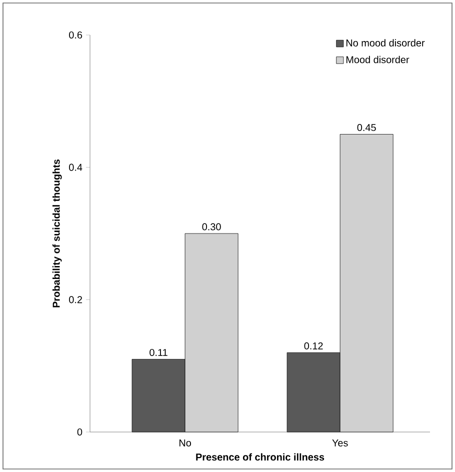 The height and width of the screenshot is (472, 455). I want to click on y-tick-label: 0, so click(79, 432).